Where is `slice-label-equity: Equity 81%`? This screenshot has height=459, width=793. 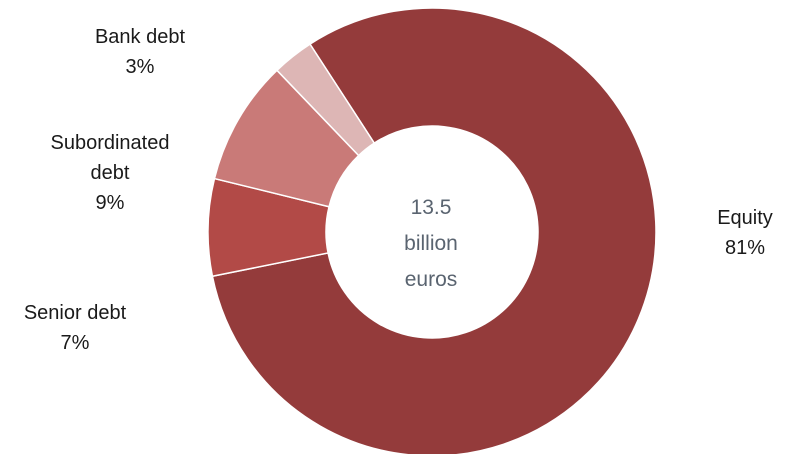 slice-label-equity: Equity 81% is located at coordinates (745, 233).